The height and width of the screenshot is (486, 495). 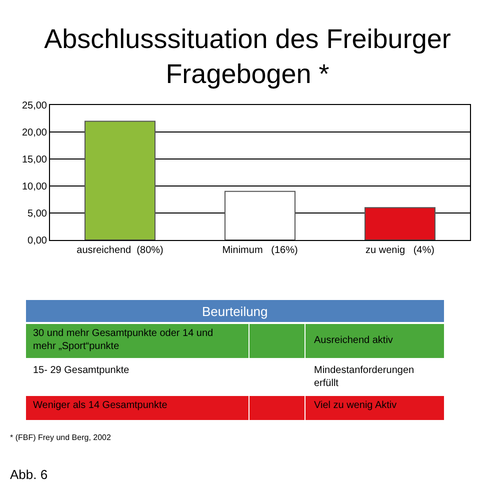 I want to click on text: * (FBF) Frey und Berg, 2002, so click(x=61, y=437).